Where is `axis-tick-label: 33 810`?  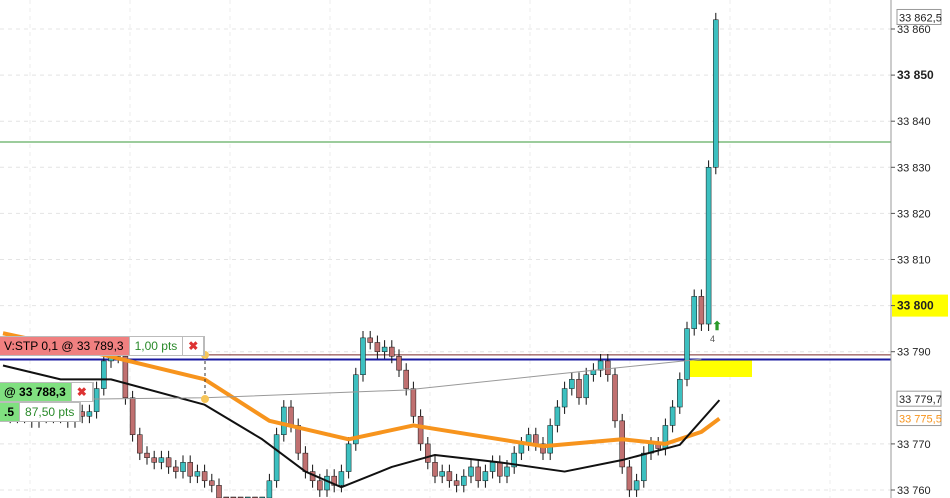
axis-tick-label: 33 810 is located at coordinates (914, 261).